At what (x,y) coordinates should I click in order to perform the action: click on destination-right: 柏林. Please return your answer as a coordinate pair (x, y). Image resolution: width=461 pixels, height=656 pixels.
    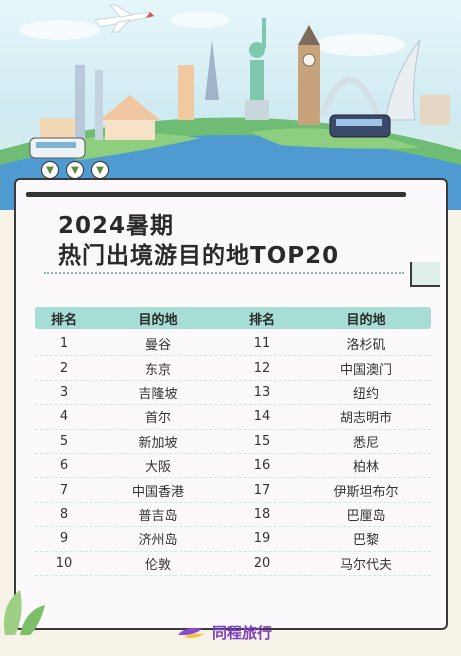
    Looking at the image, I should click on (365, 468).